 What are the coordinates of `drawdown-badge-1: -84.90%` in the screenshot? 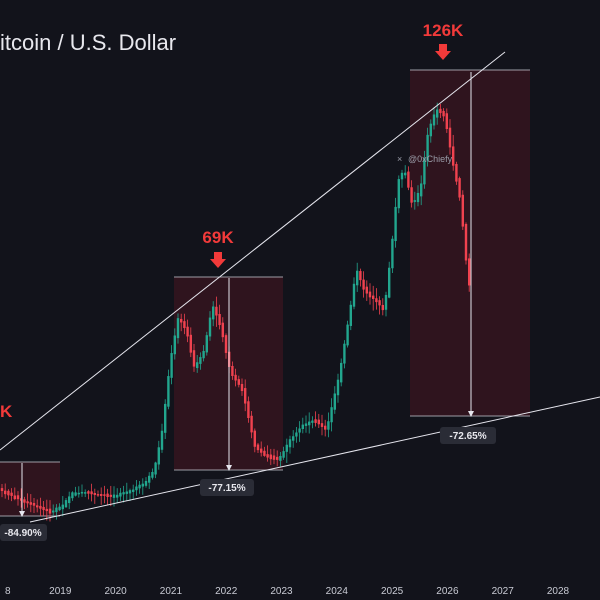 It's located at (23, 532).